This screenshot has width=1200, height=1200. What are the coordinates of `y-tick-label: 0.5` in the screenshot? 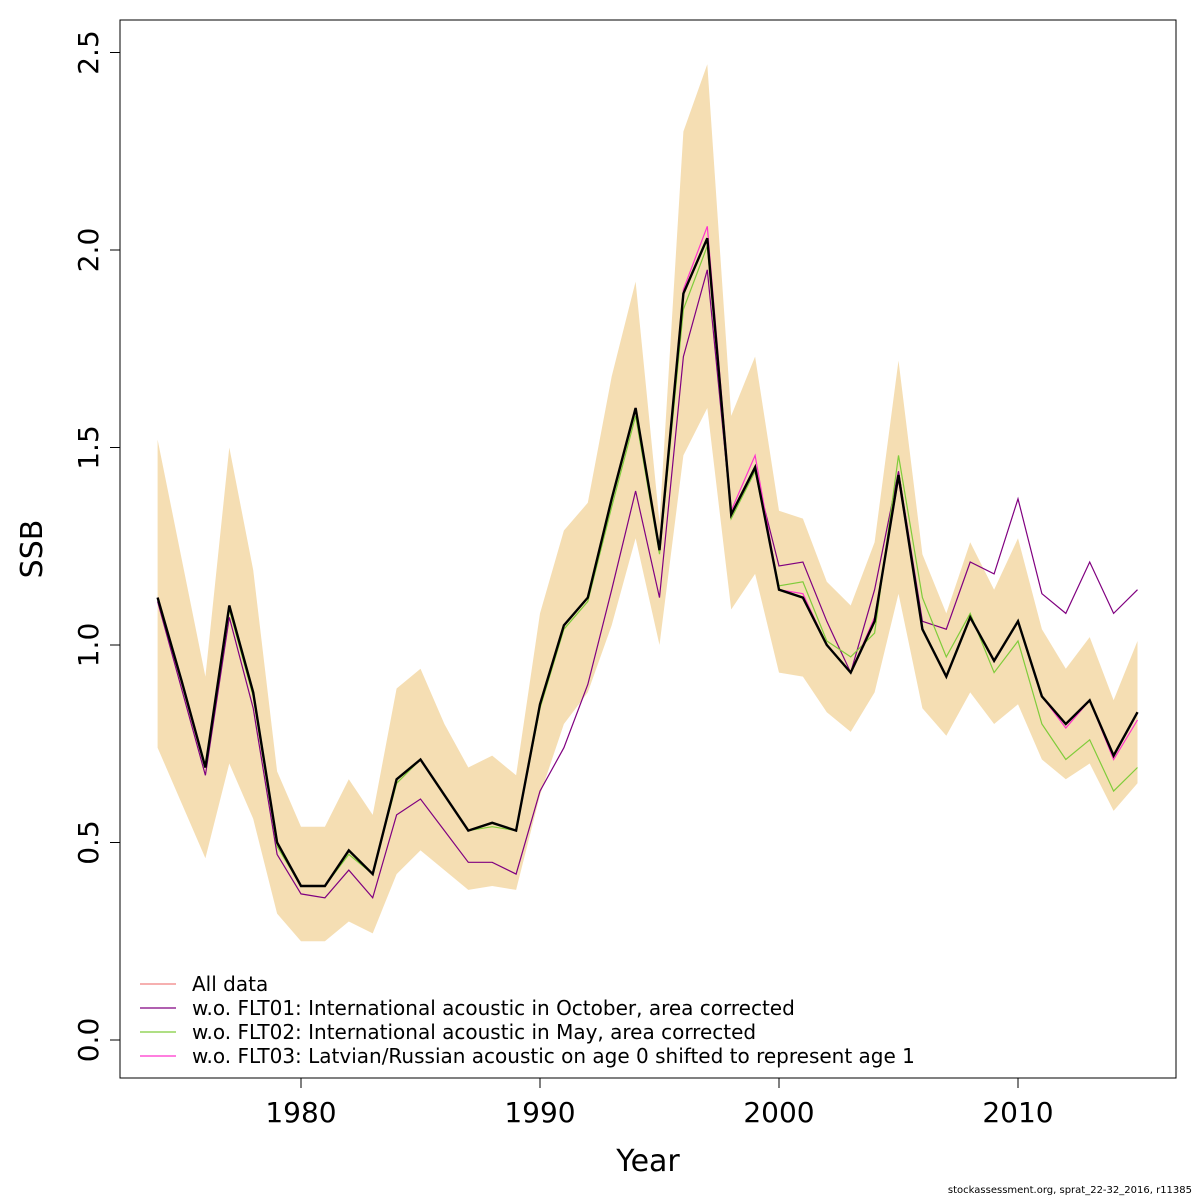 It's located at (88, 842).